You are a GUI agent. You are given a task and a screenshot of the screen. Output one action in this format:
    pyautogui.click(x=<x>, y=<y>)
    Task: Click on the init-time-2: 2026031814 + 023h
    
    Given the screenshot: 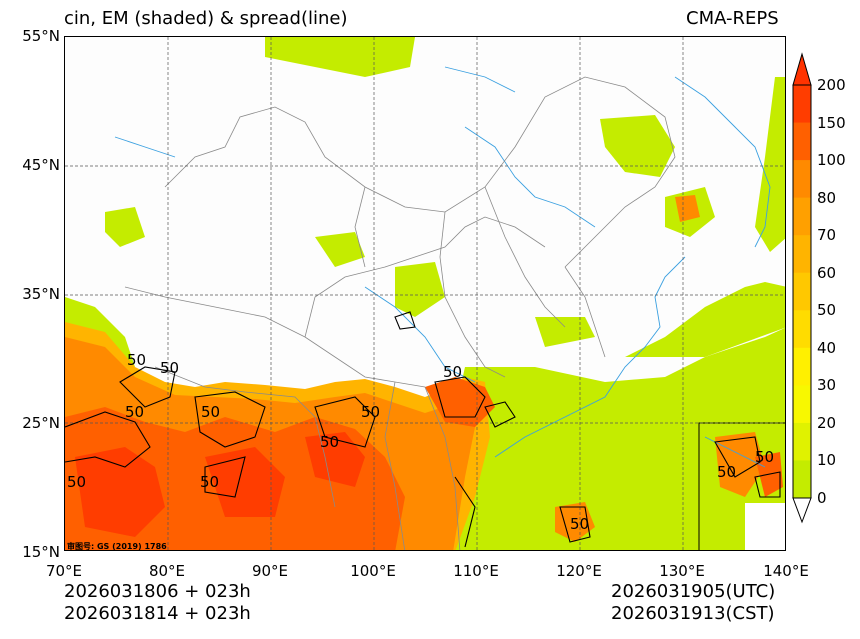 What is the action you would take?
    pyautogui.click(x=157, y=613)
    